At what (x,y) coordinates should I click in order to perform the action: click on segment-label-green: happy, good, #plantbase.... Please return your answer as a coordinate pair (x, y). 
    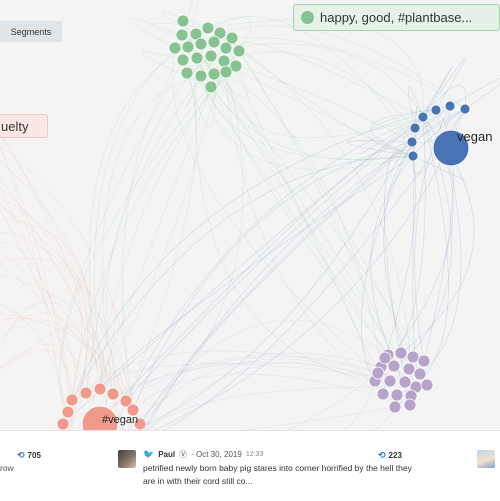
    Looking at the image, I should click on (396, 17).